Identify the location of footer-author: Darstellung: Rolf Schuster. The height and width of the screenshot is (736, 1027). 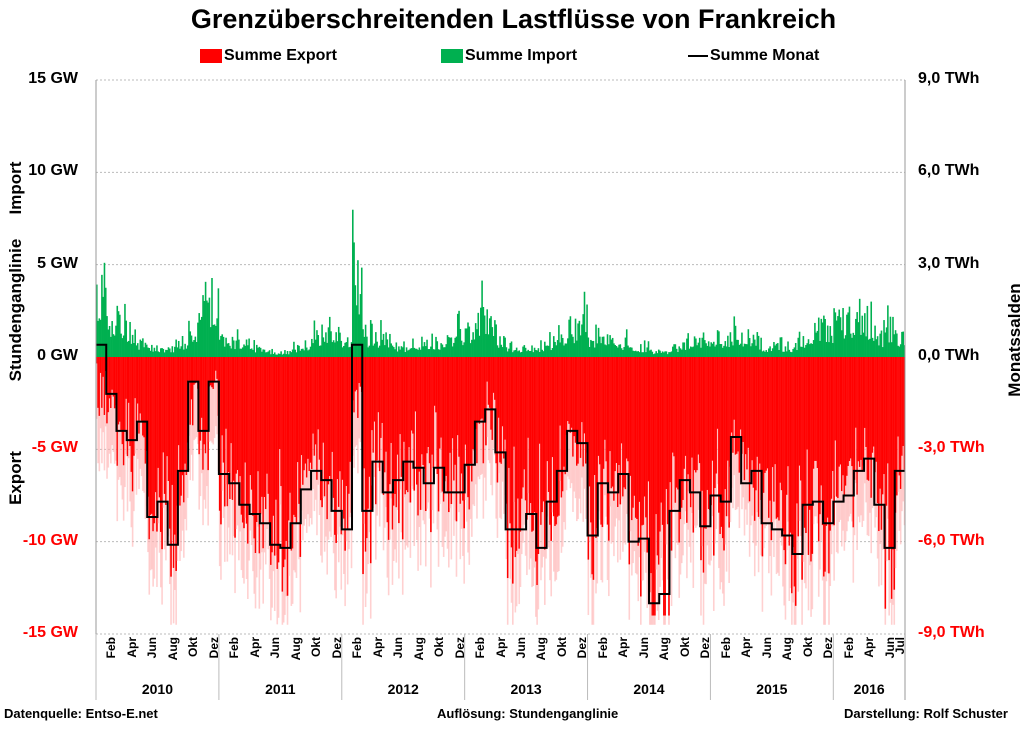
(926, 713).